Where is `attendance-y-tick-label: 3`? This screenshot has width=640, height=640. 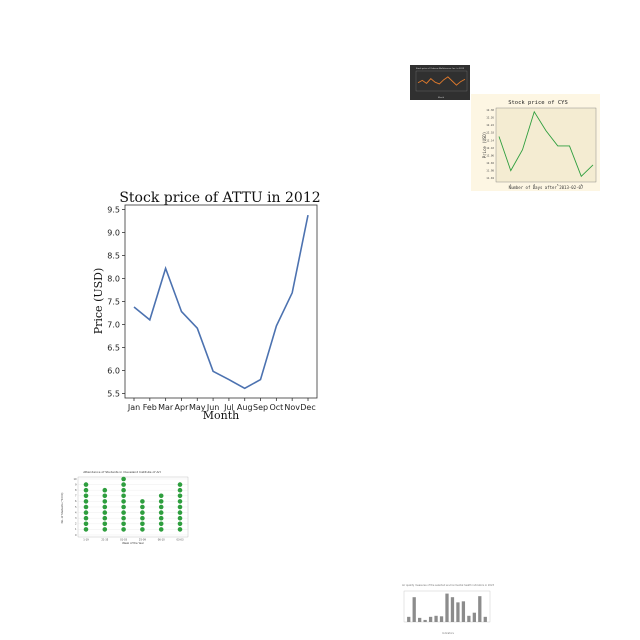 attendance-y-tick-label: 3 is located at coordinates (76, 518).